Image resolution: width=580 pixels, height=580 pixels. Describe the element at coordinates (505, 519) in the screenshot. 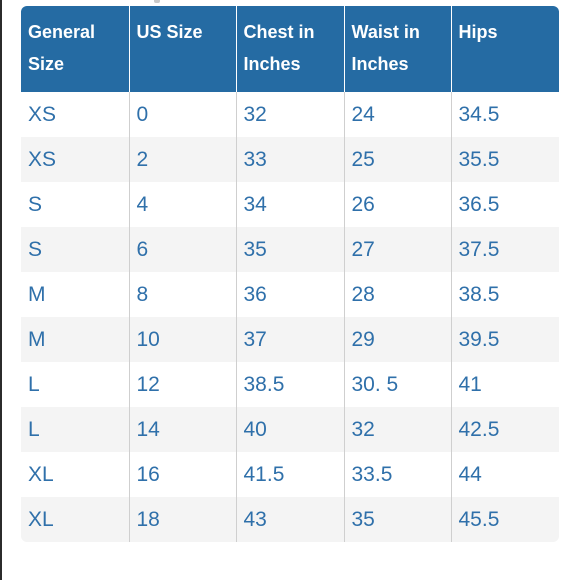

I see `cell-hips: 45.5` at that location.